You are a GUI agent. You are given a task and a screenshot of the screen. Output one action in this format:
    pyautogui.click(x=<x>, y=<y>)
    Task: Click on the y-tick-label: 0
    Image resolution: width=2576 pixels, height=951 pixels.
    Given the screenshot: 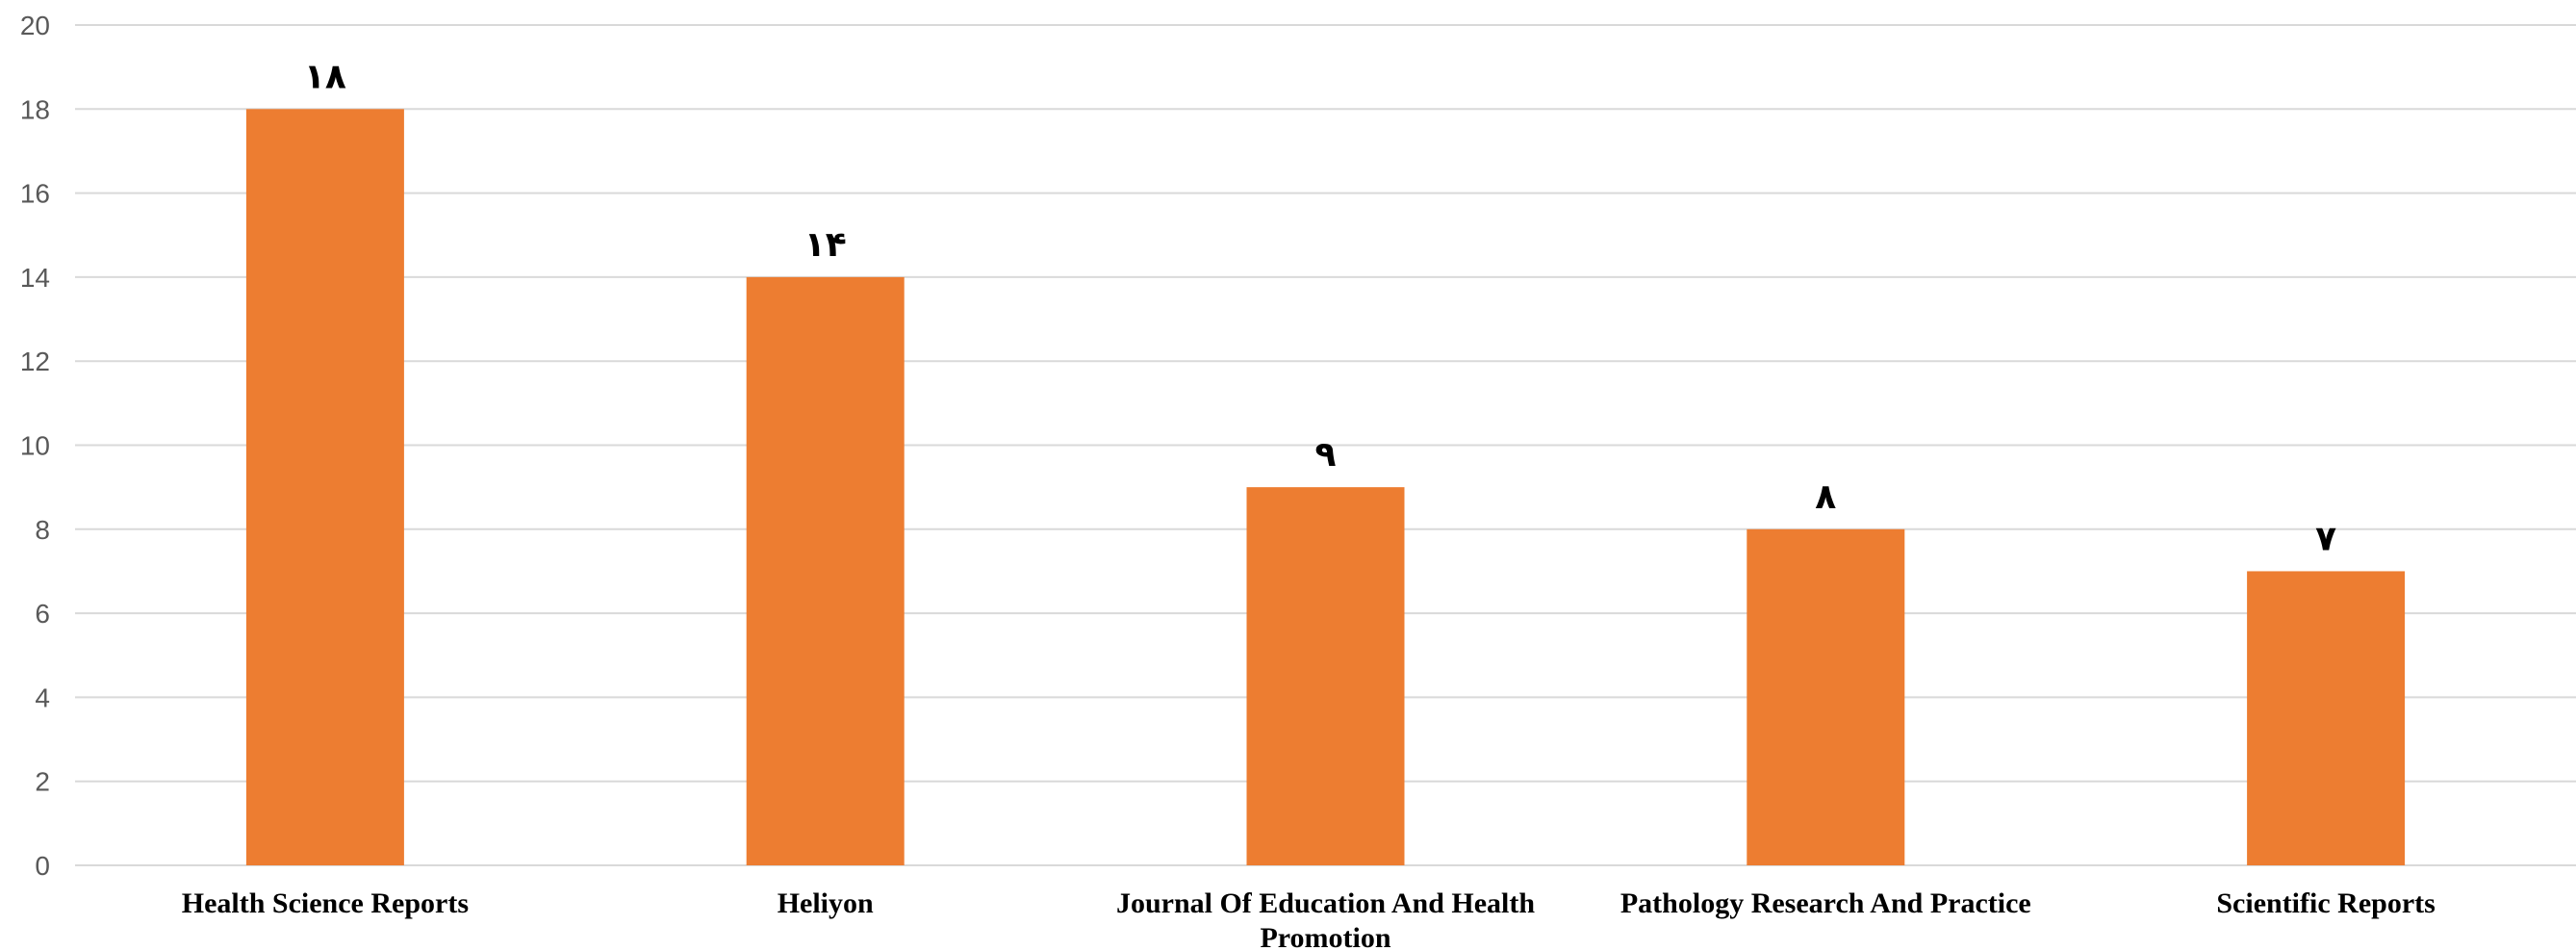 What is the action you would take?
    pyautogui.click(x=42, y=866)
    